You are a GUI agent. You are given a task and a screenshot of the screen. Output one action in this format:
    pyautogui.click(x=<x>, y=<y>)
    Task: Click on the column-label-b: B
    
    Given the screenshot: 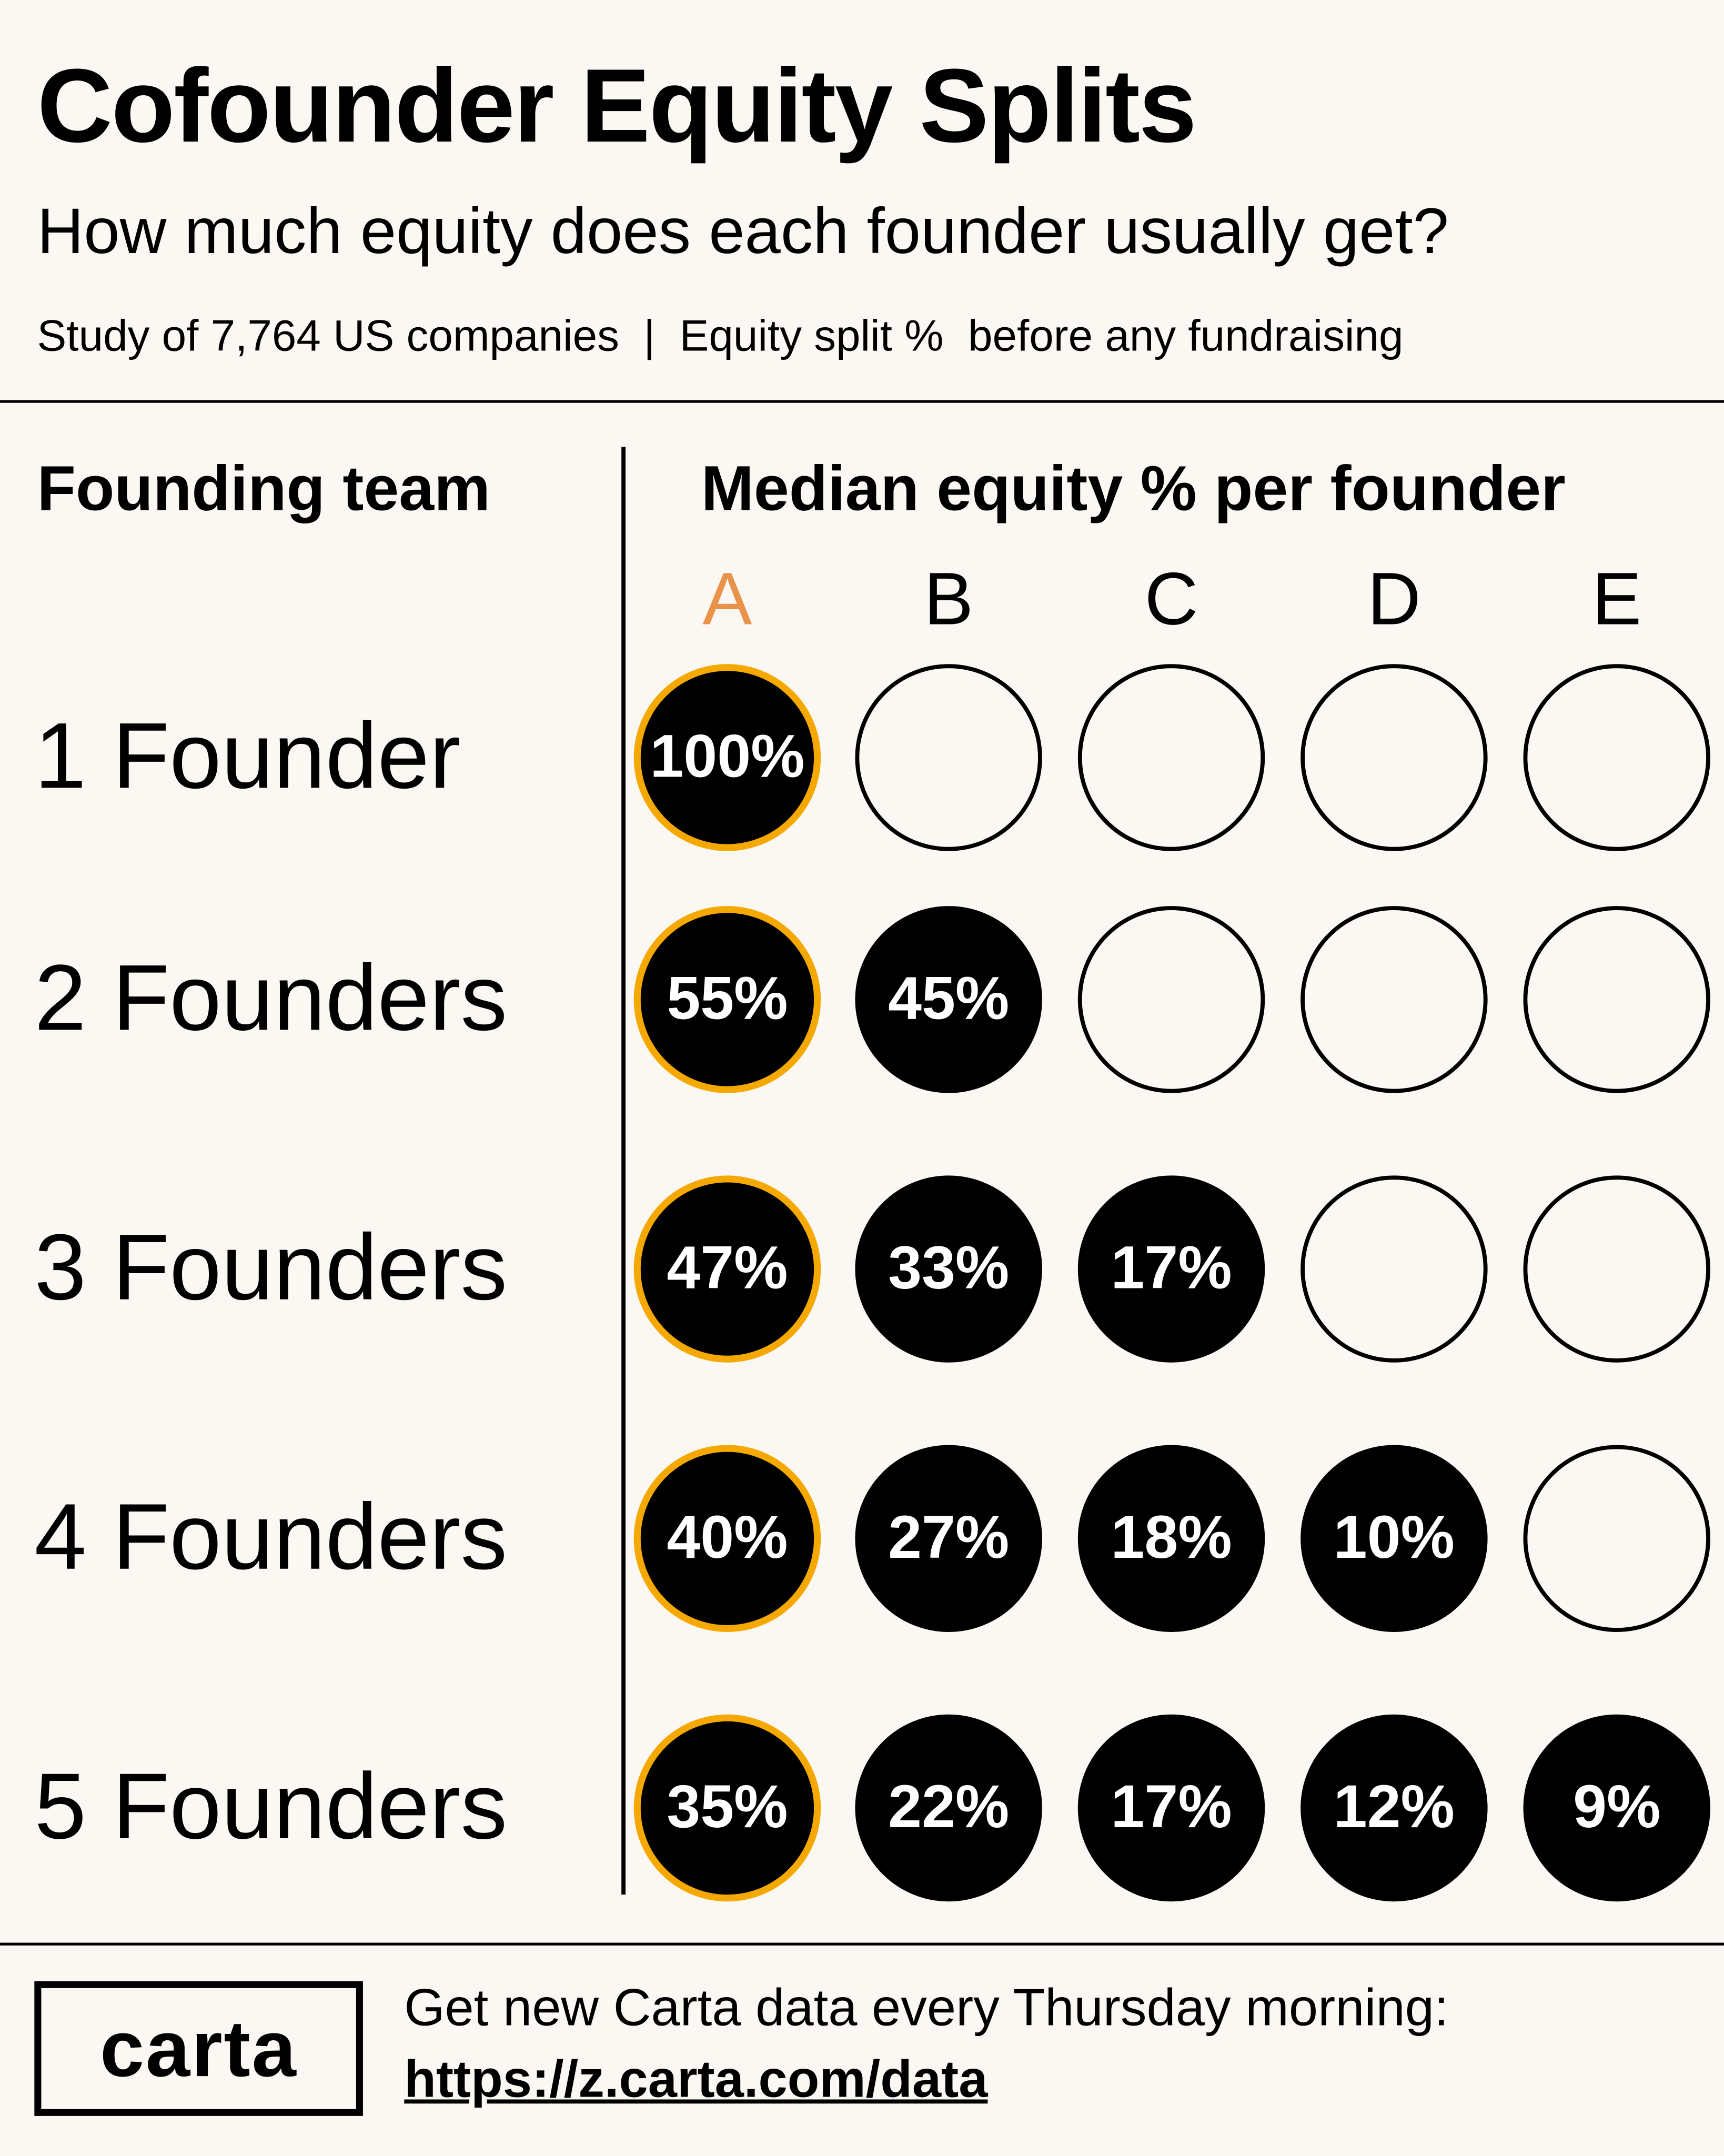 What is the action you would take?
    pyautogui.click(x=949, y=599)
    